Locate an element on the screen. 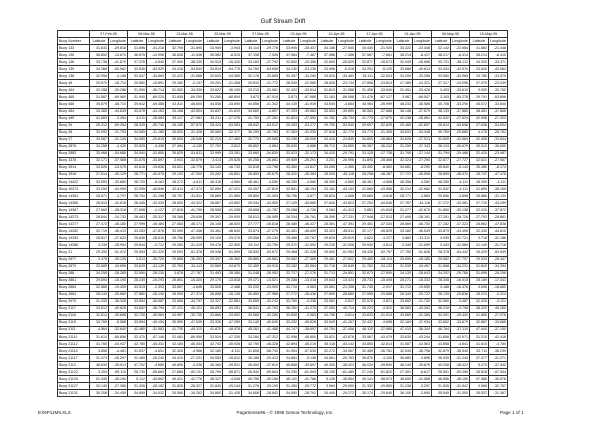 The image size is (600, 422). longitude-cell: -47.876 is located at coordinates (156, 231).